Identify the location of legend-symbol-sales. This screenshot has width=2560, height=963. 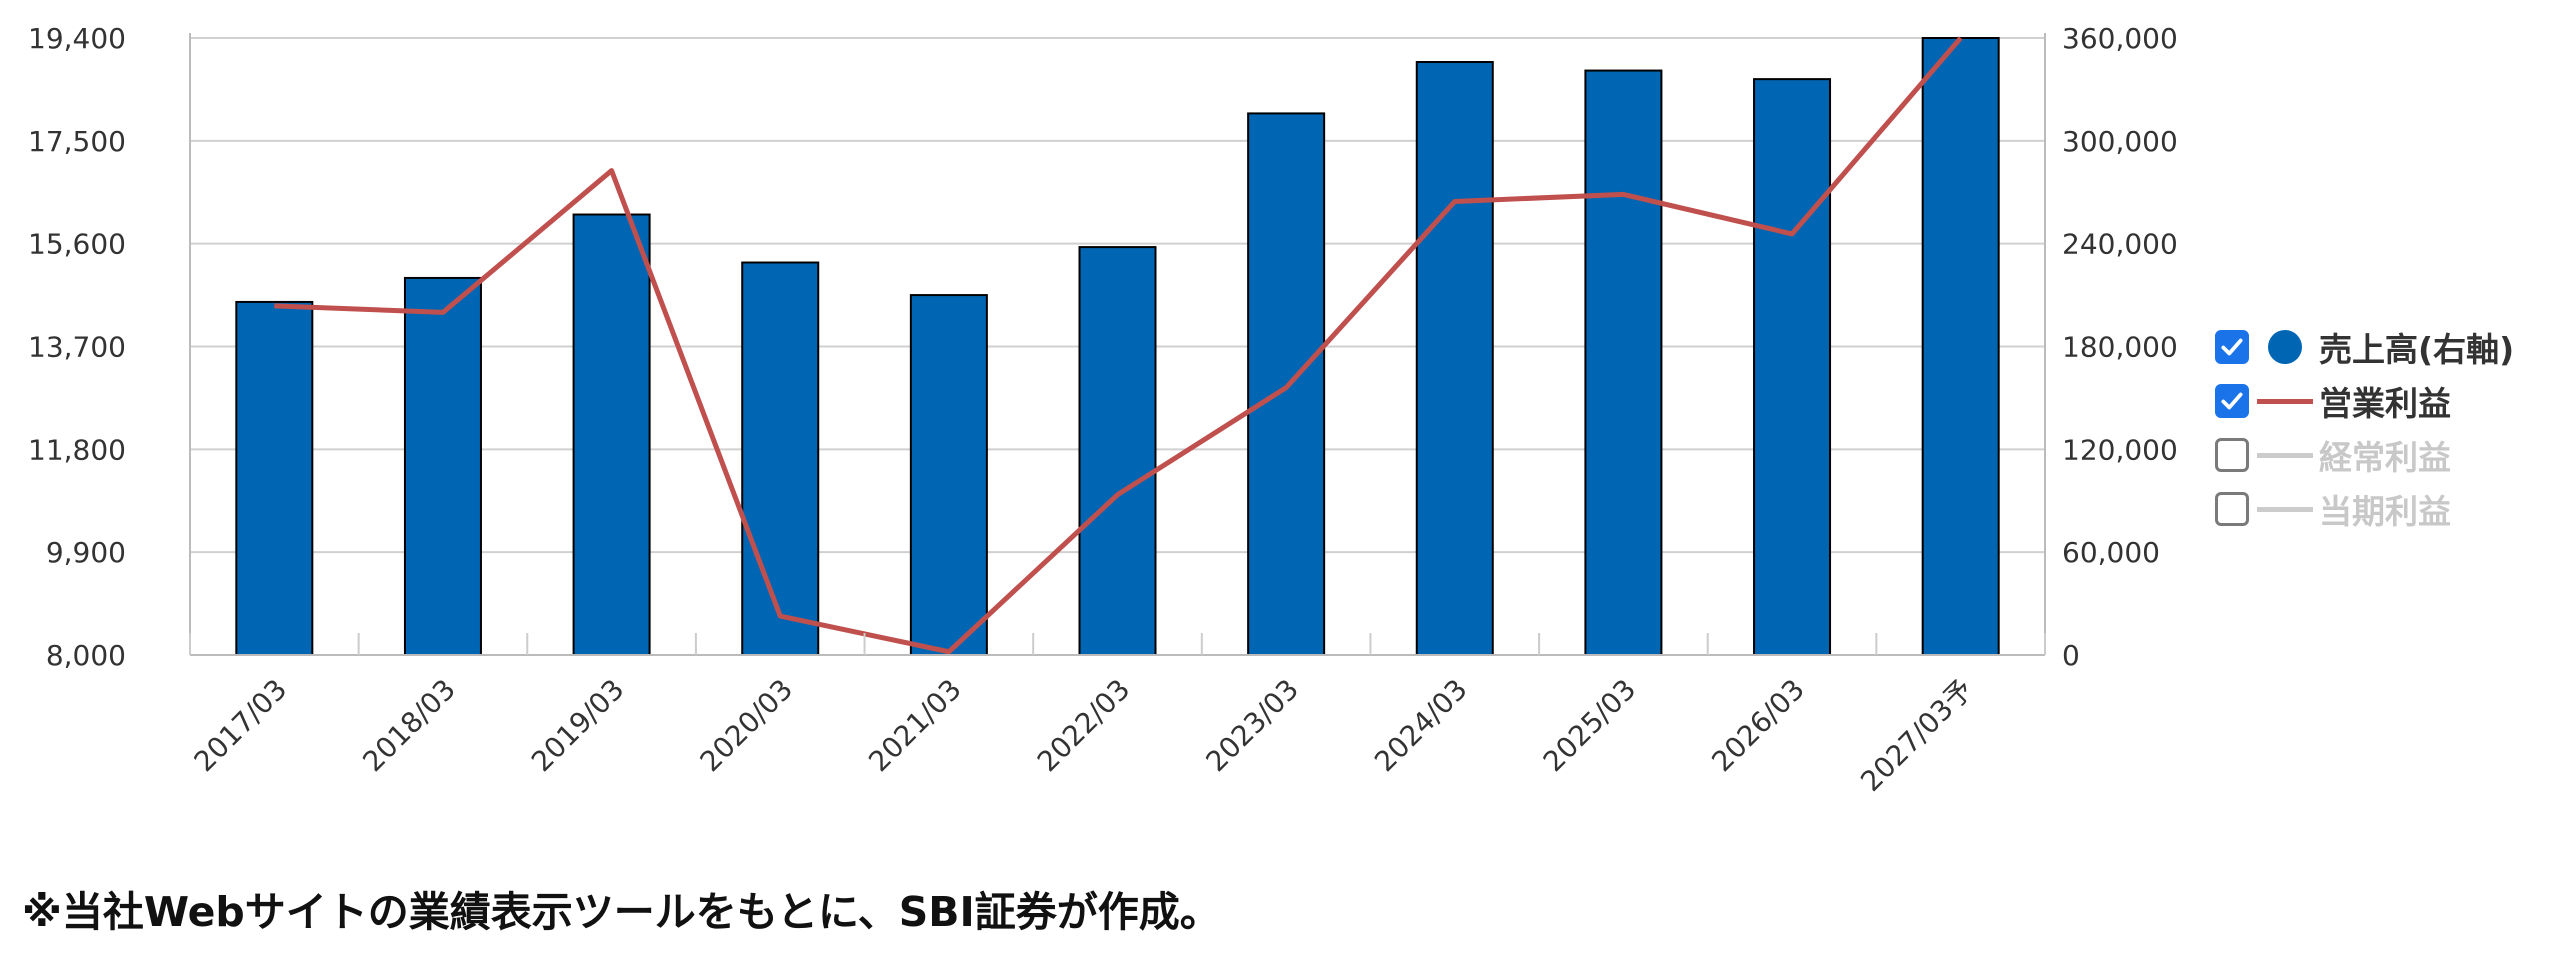
(2285, 347).